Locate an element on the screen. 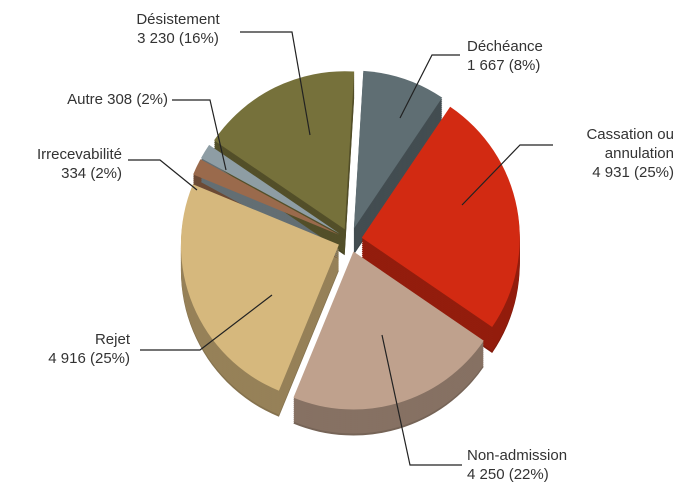 The width and height of the screenshot is (676, 490). value-label: 4 250 (22%) is located at coordinates (508, 474).